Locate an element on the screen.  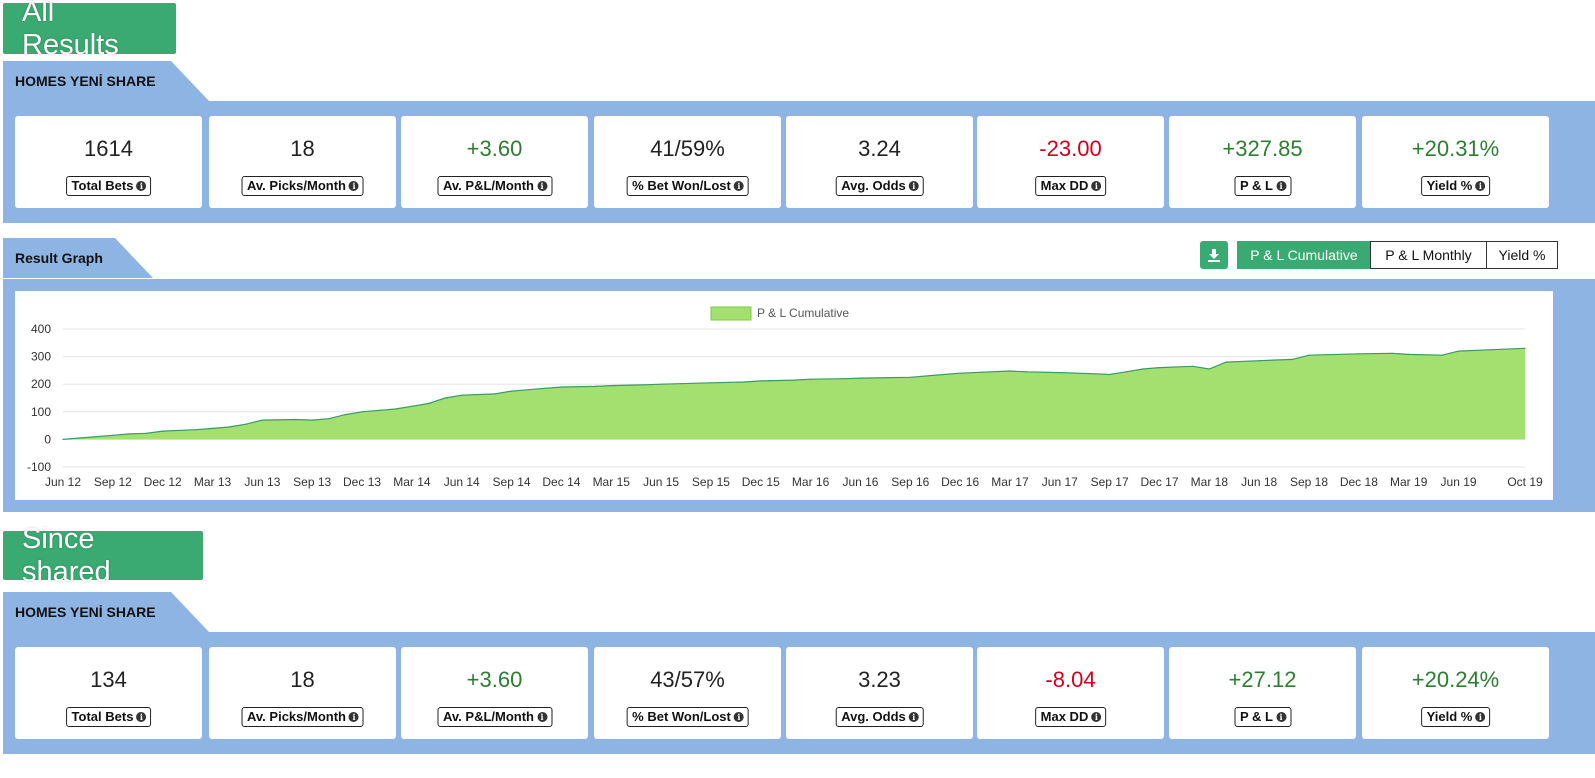
x-tick-label: Mar 18 is located at coordinates (1210, 482).